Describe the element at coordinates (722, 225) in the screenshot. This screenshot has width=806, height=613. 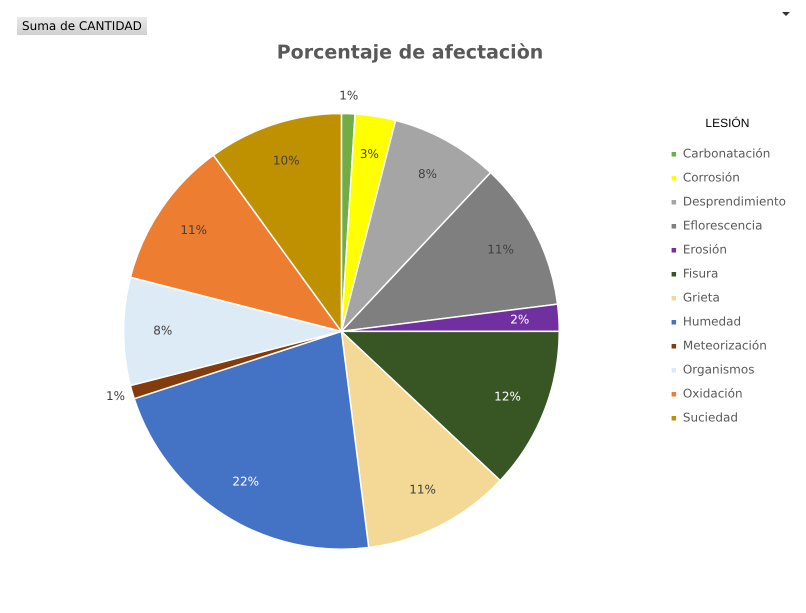
I see `legend-label: Eflorescencia` at that location.